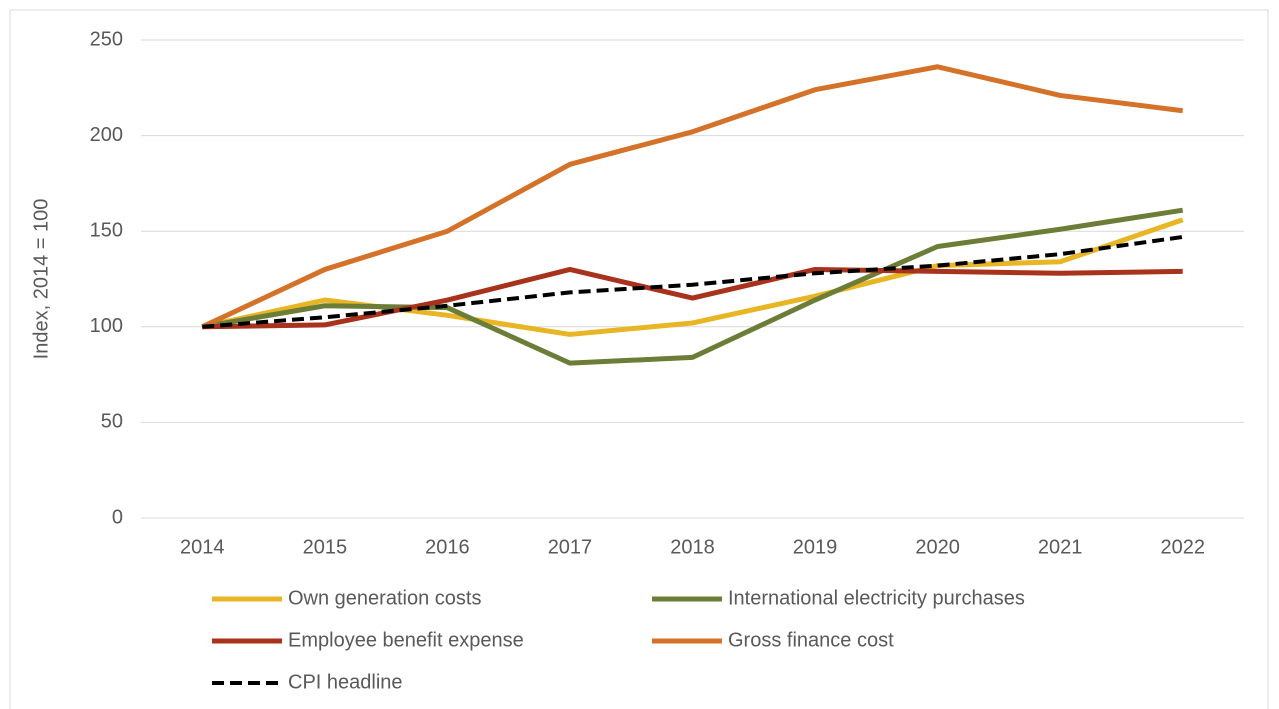  Describe the element at coordinates (811, 640) in the screenshot. I see `legend-label: Gross finance cost` at that location.